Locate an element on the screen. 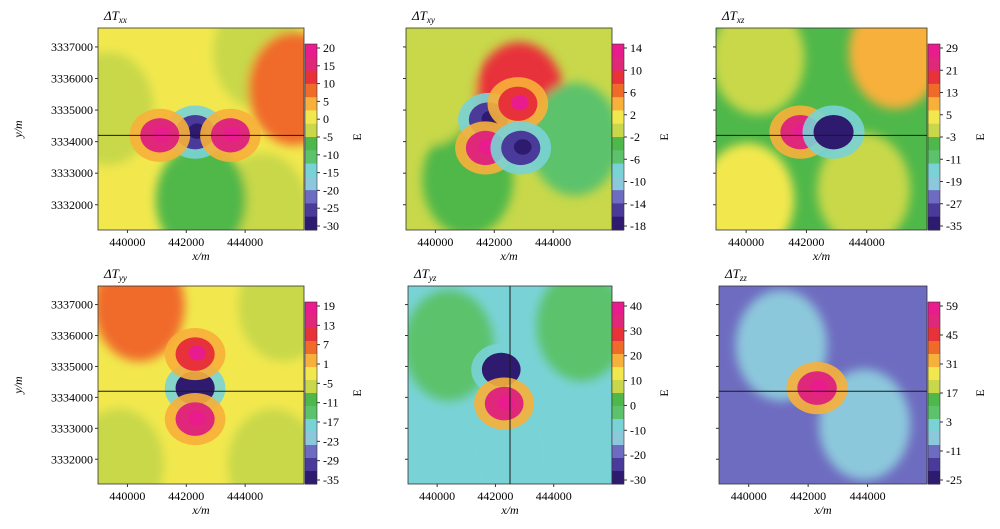  colorbar-tick-label: 15 is located at coordinates (329, 66).